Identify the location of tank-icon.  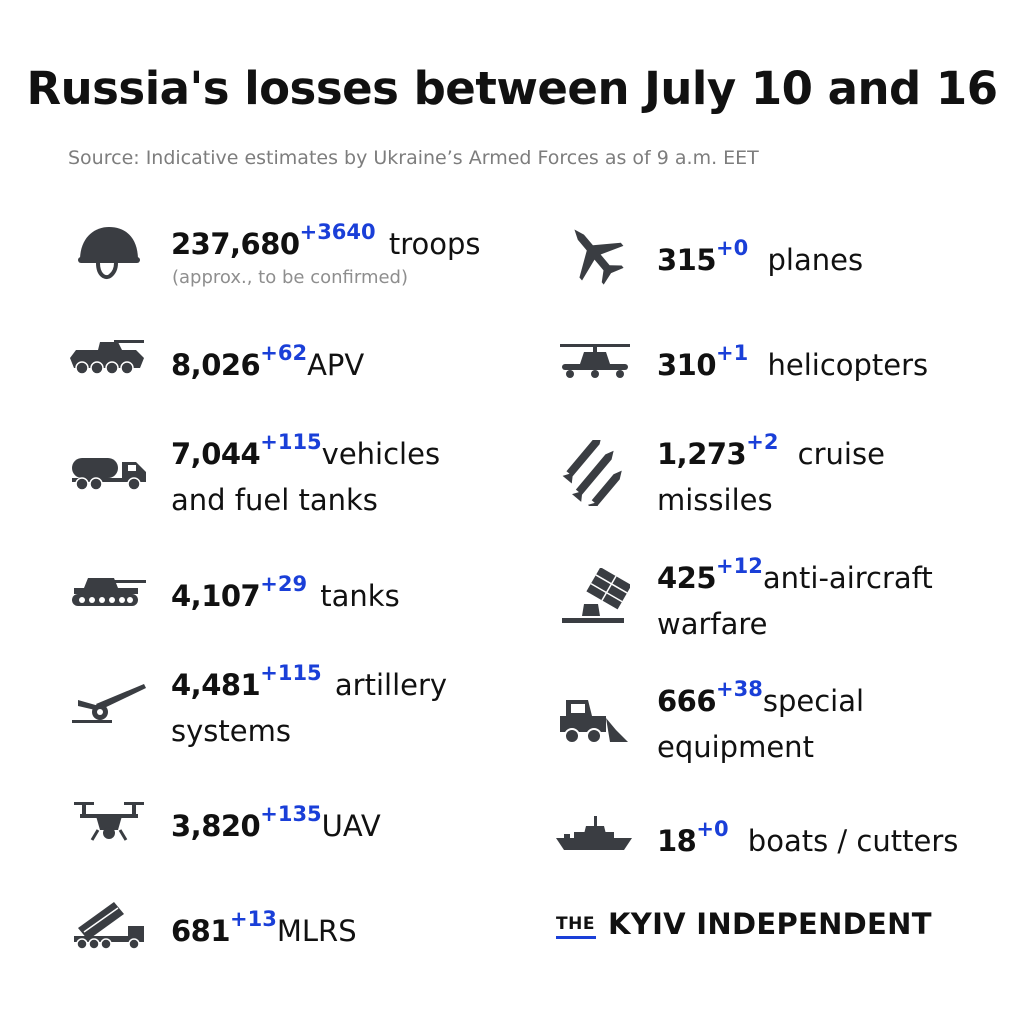
(109, 591).